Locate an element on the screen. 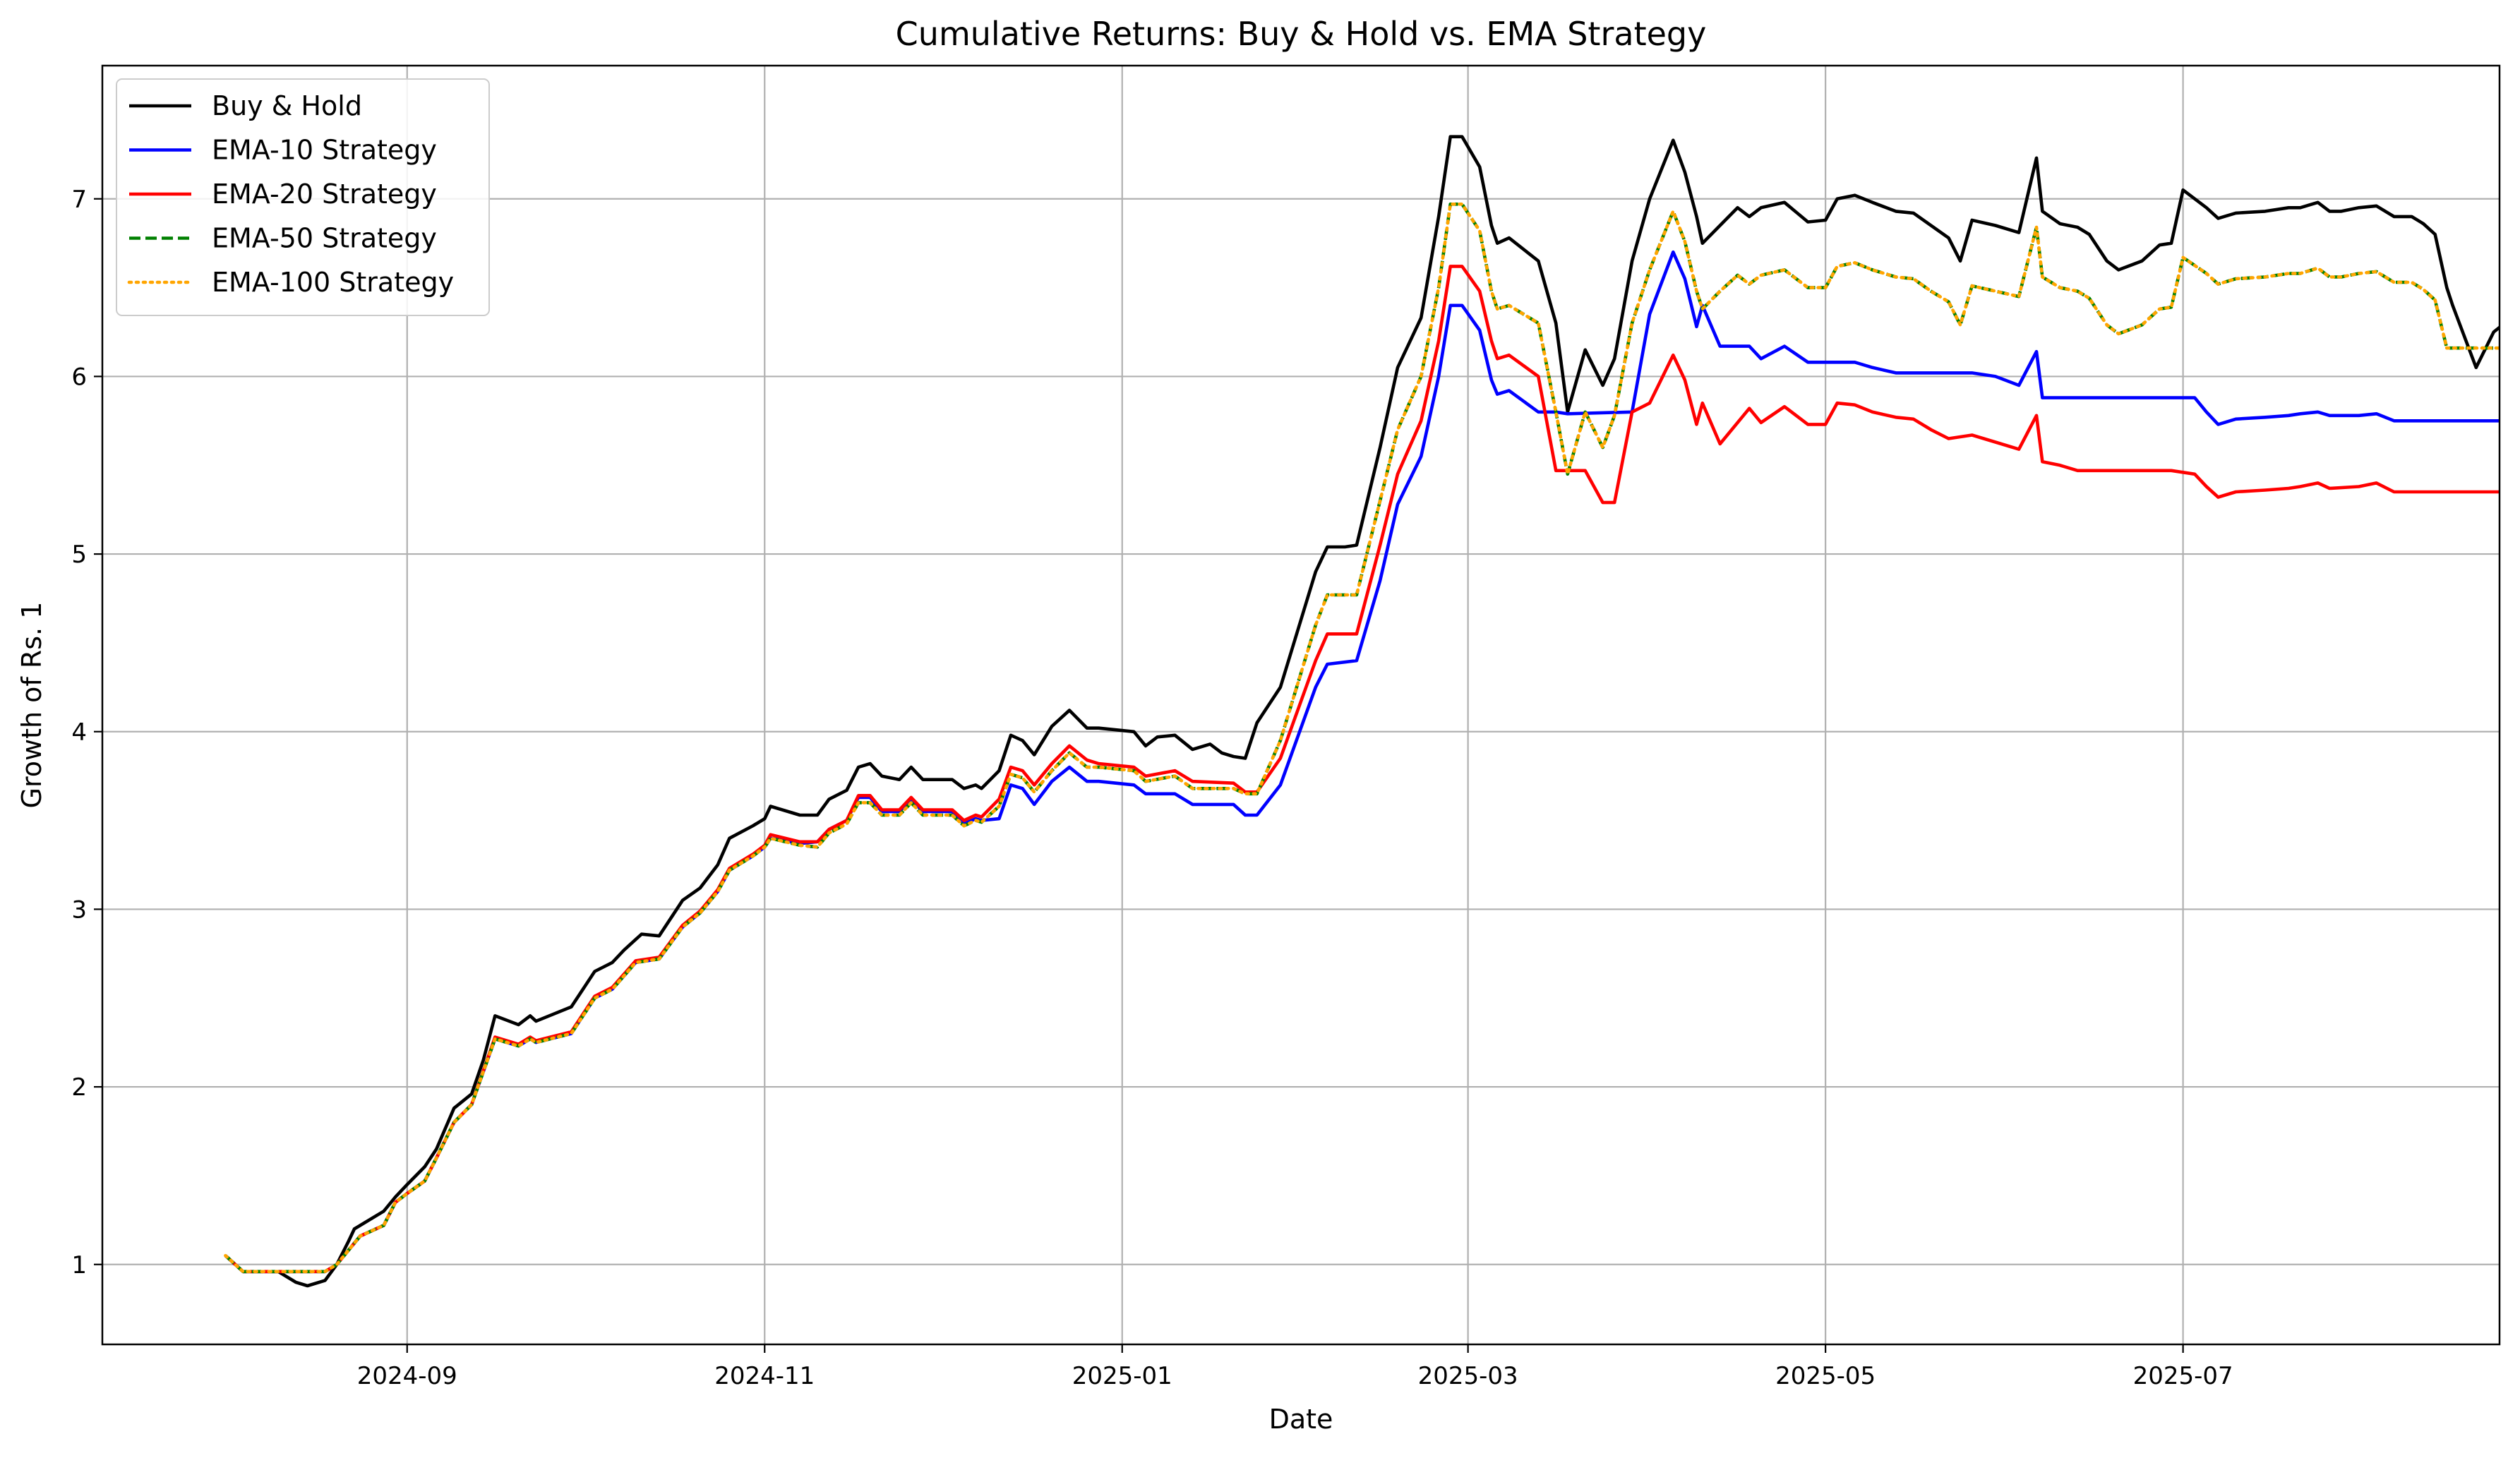  legend-box is located at coordinates (303, 197).